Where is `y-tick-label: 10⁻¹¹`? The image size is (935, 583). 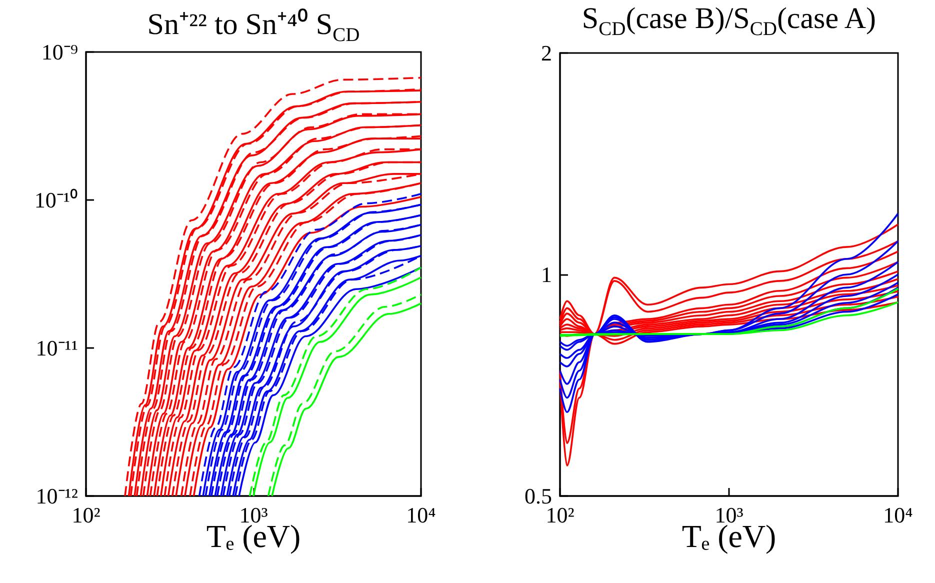
y-tick-label: 10⁻¹¹ is located at coordinates (57, 348).